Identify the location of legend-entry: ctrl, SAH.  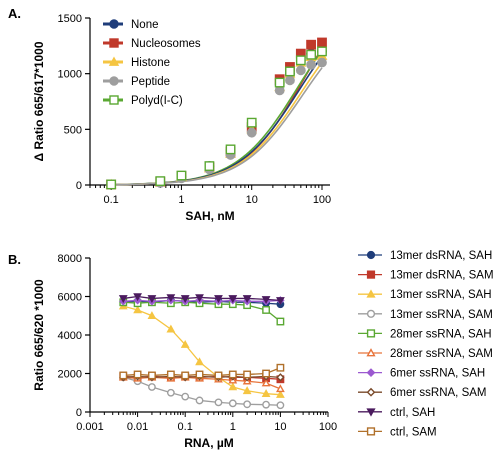
(412, 413).